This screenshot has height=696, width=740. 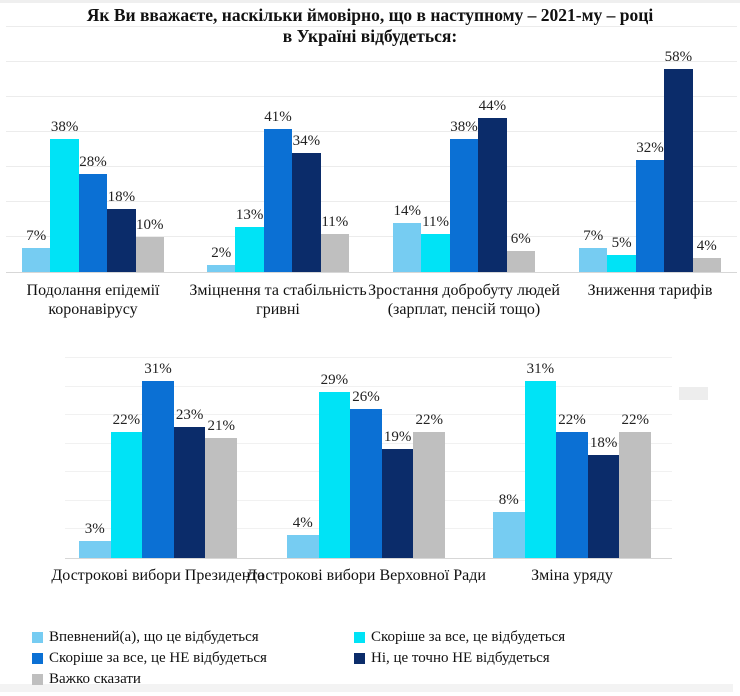 What do you see at coordinates (650, 290) in the screenshot?
I see `category-label: Зниження тарифів` at bounding box center [650, 290].